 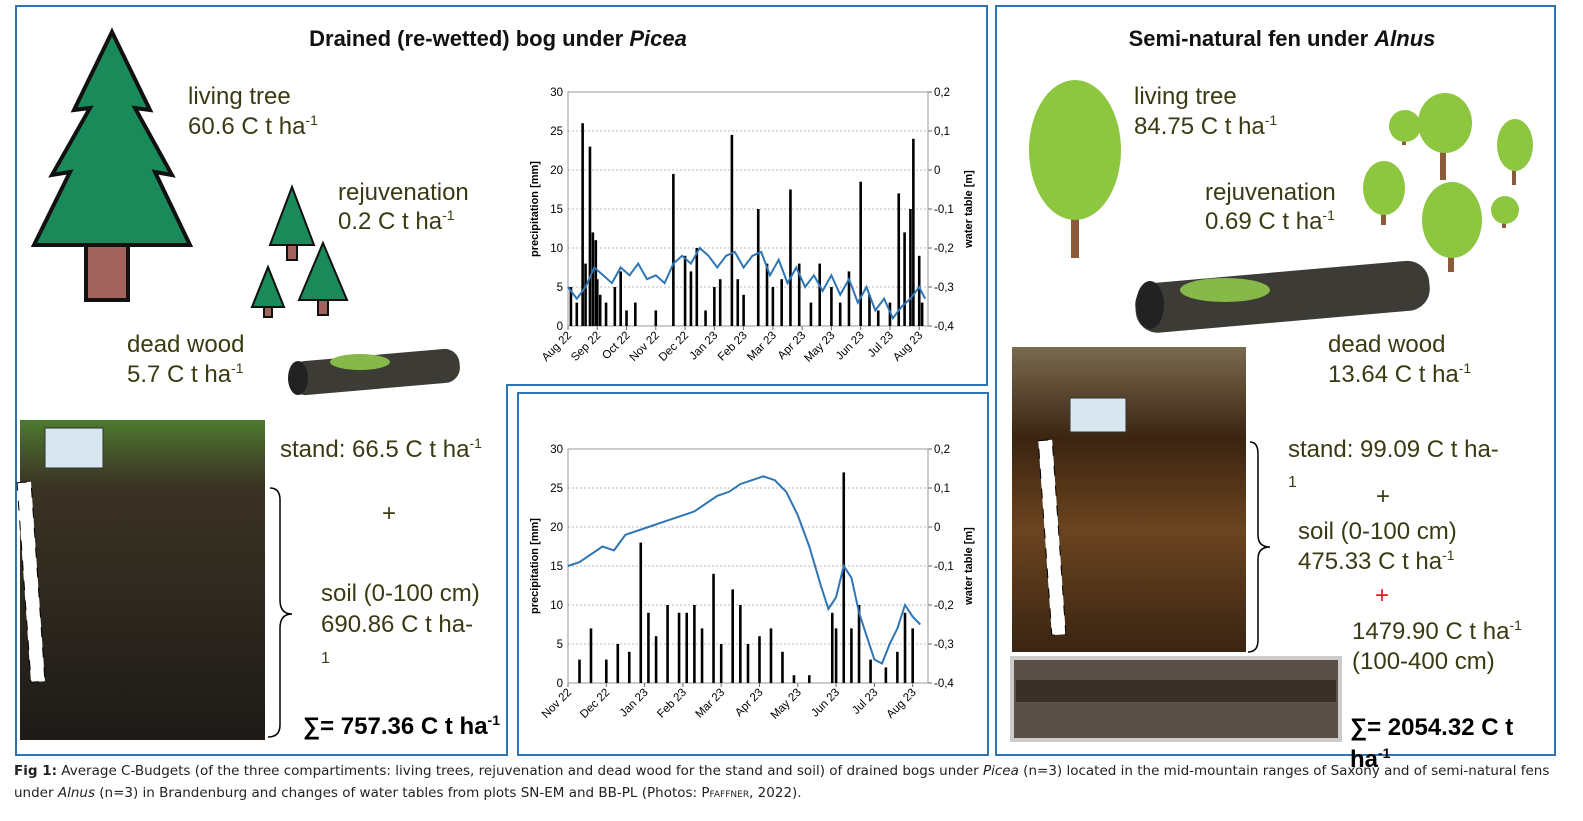 What do you see at coordinates (560, 288) in the screenshot?
I see `y-tick-label: 5` at bounding box center [560, 288].